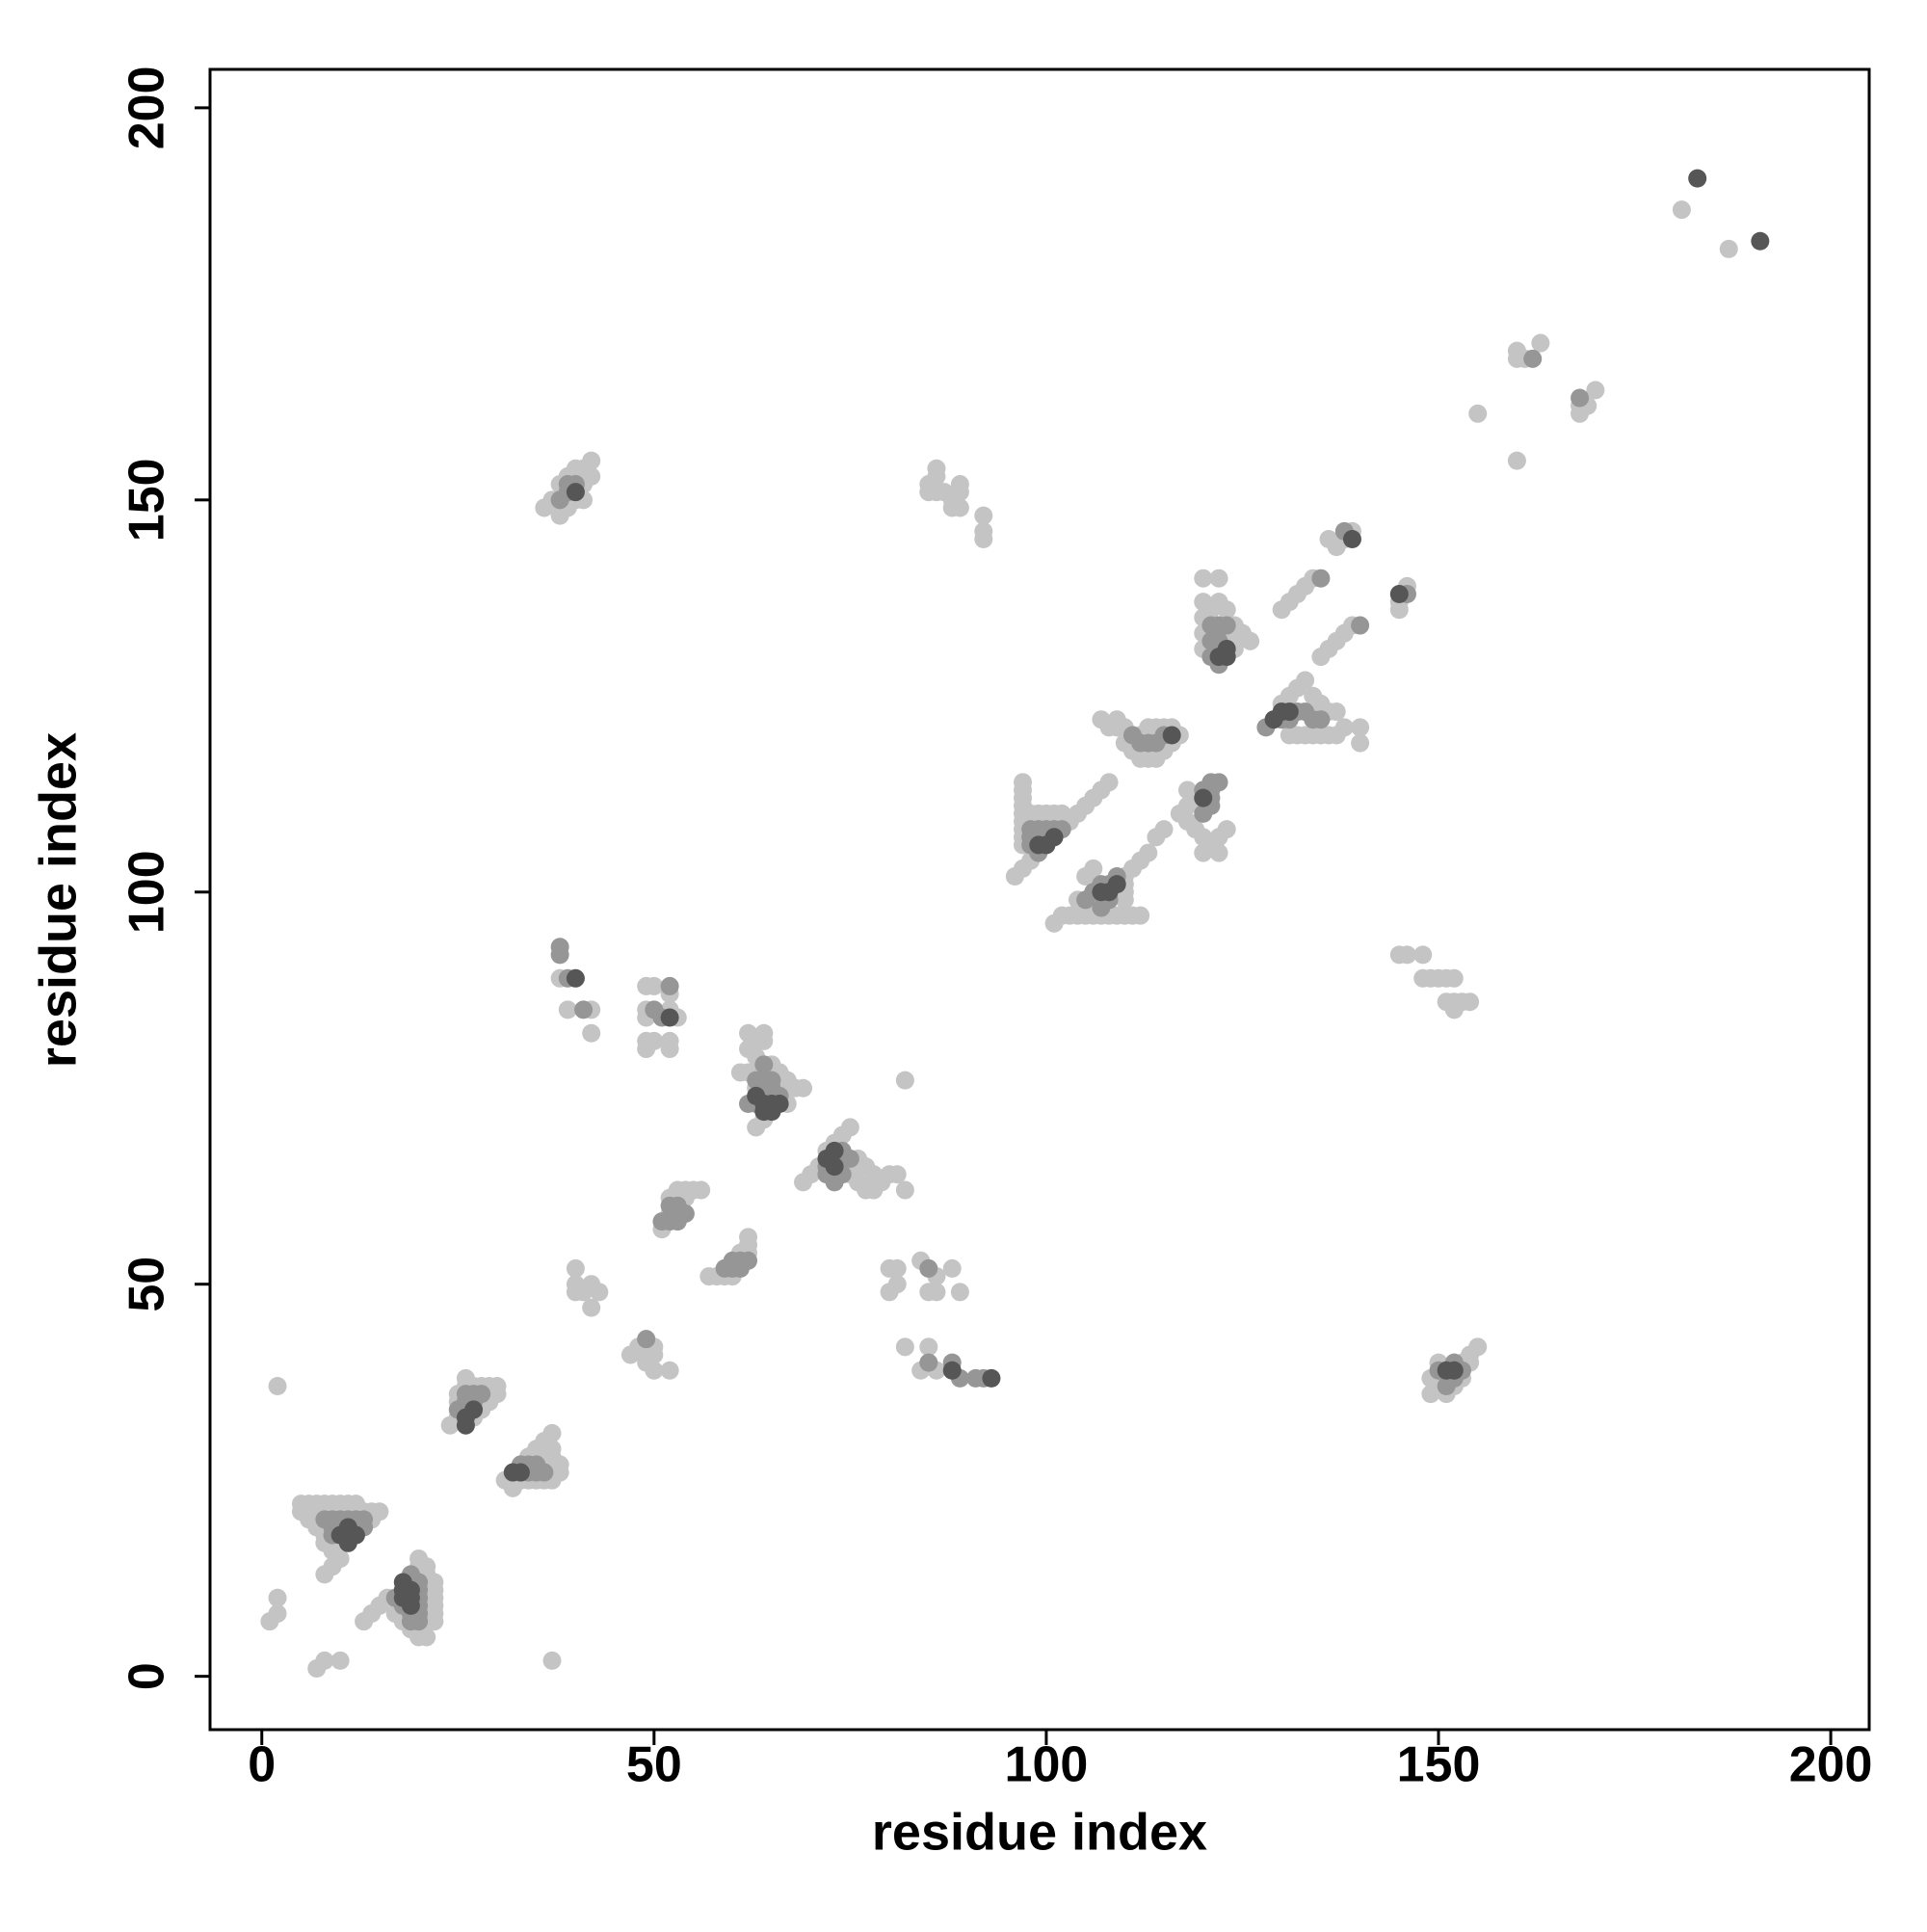 This screenshot has height=1932, width=1927. Describe the element at coordinates (1439, 1765) in the screenshot. I see `x-tick-label: 150` at that location.